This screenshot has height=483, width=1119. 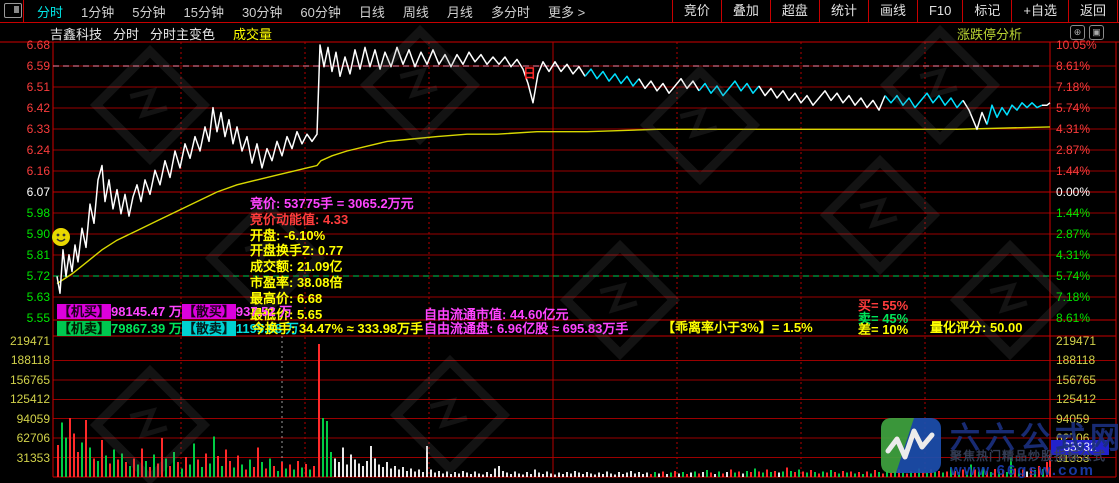 What do you see at coordinates (203, 12) in the screenshot?
I see `menu-item-15: 15分钟` at bounding box center [203, 12].